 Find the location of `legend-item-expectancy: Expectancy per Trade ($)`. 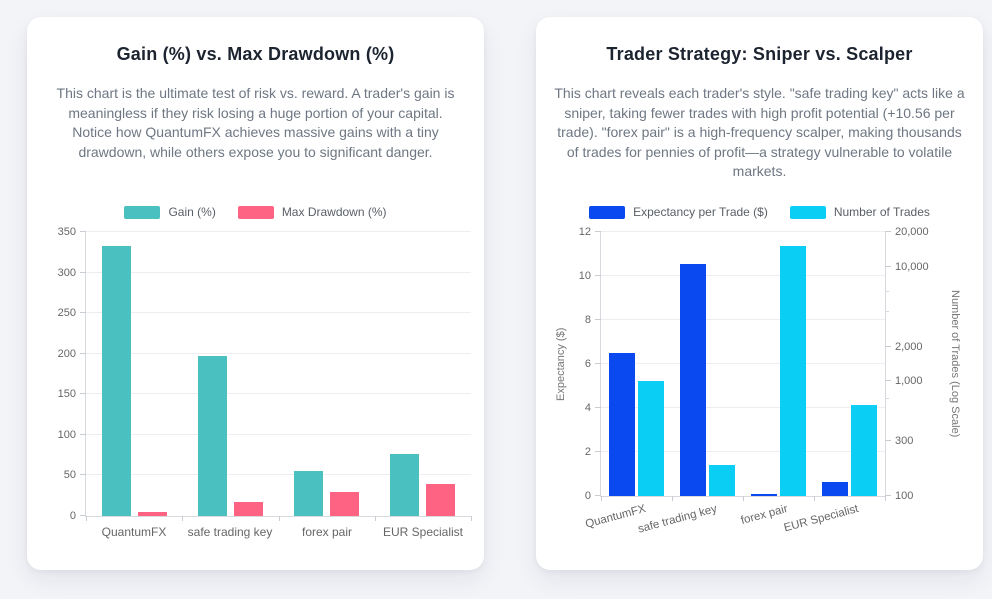

legend-item-expectancy: Expectancy per Trade ($) is located at coordinates (678, 212).